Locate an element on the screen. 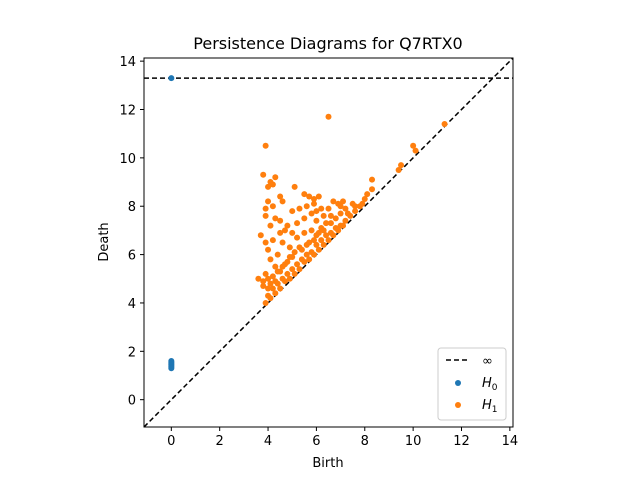  x-tick-label: 0 is located at coordinates (171, 441).